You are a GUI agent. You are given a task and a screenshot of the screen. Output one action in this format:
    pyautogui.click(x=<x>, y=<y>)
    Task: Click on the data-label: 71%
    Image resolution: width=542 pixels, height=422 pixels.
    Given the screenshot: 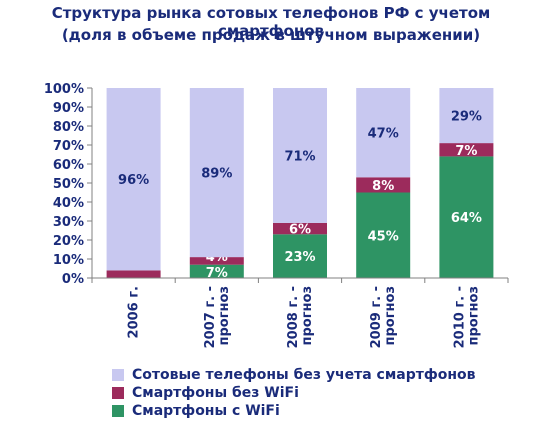 What is the action you would take?
    pyautogui.click(x=299, y=156)
    